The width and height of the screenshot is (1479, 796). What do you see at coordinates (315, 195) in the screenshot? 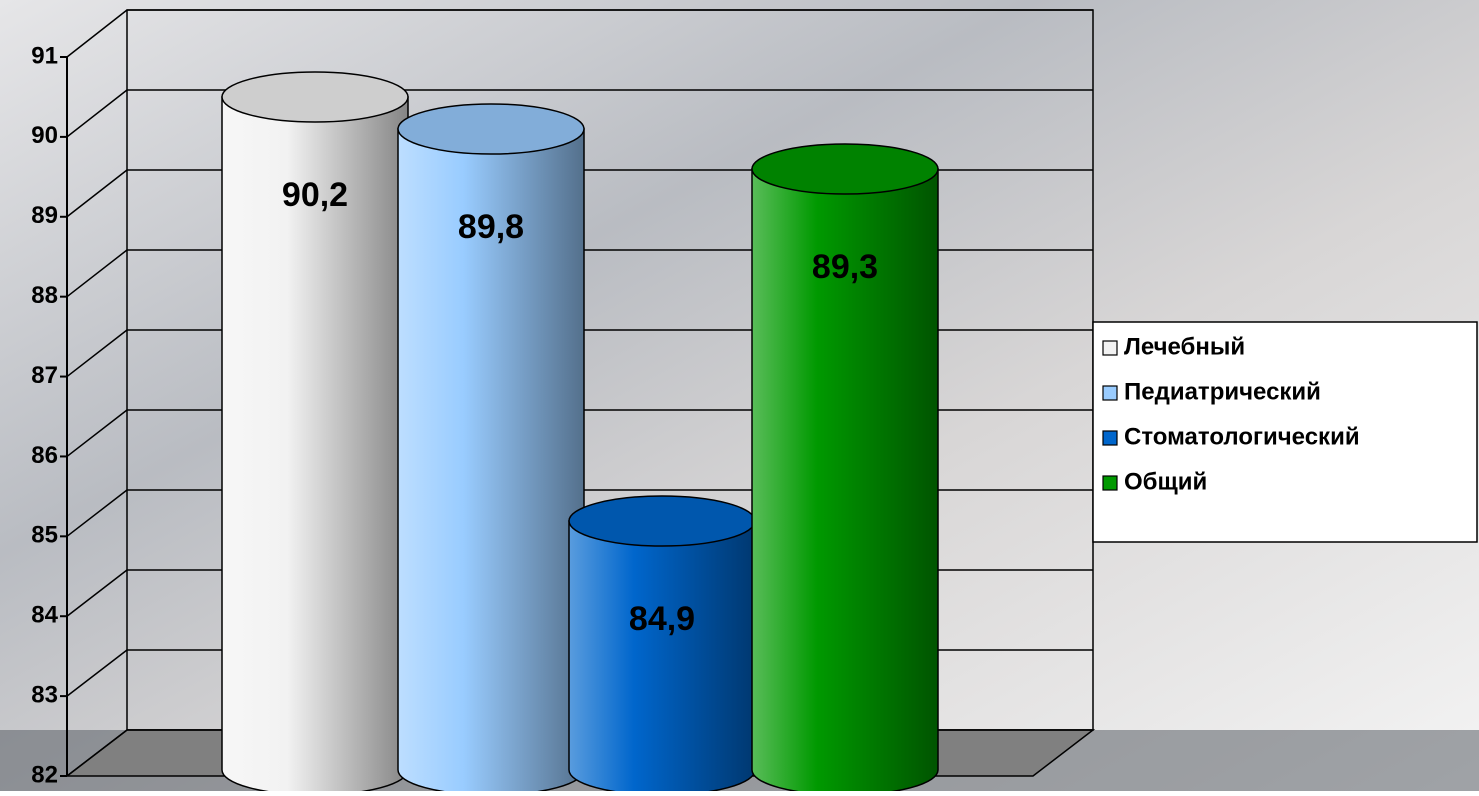
I see `value-label: 90,2` at bounding box center [315, 195].